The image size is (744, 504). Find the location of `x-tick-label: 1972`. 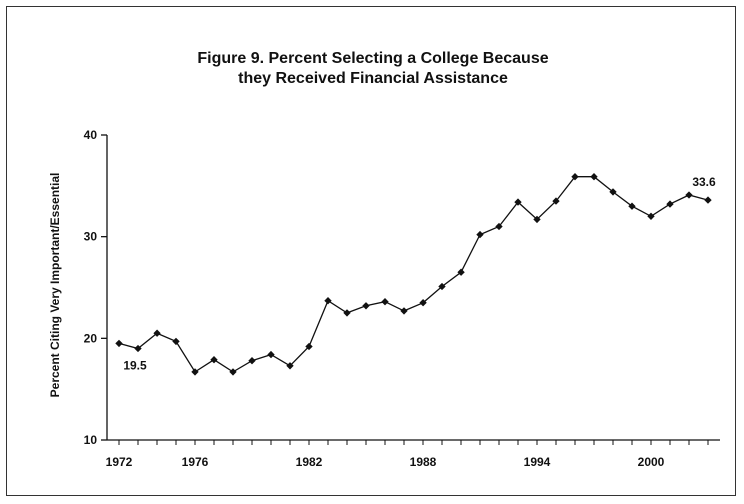

x-tick-label: 1972 is located at coordinates (119, 462).